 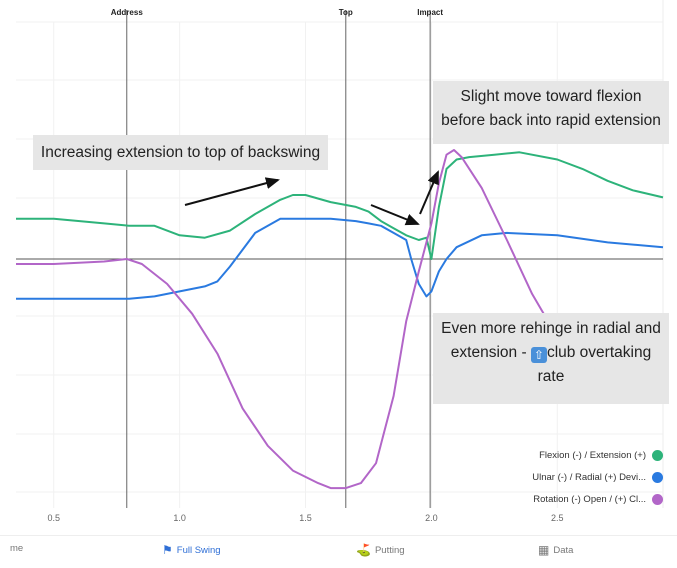 What do you see at coordinates (305, 518) in the screenshot?
I see `x-tick-label: 1.5` at bounding box center [305, 518].